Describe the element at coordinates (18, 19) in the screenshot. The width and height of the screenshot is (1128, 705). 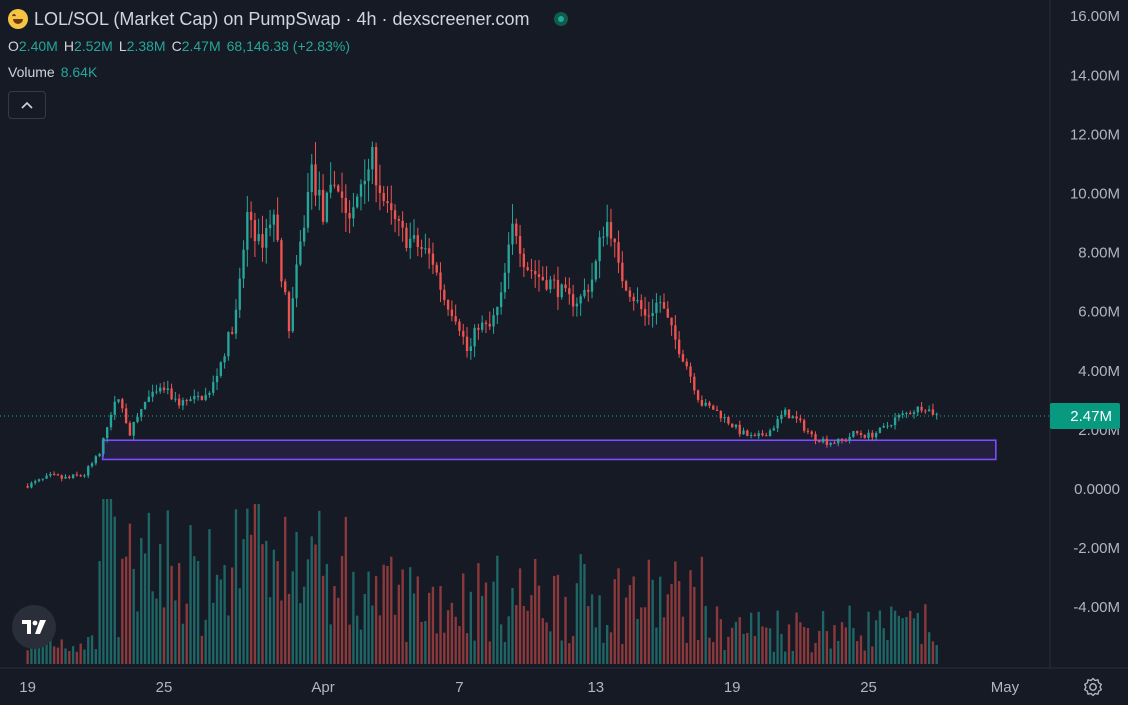
I see `token-emoji-icon` at that location.